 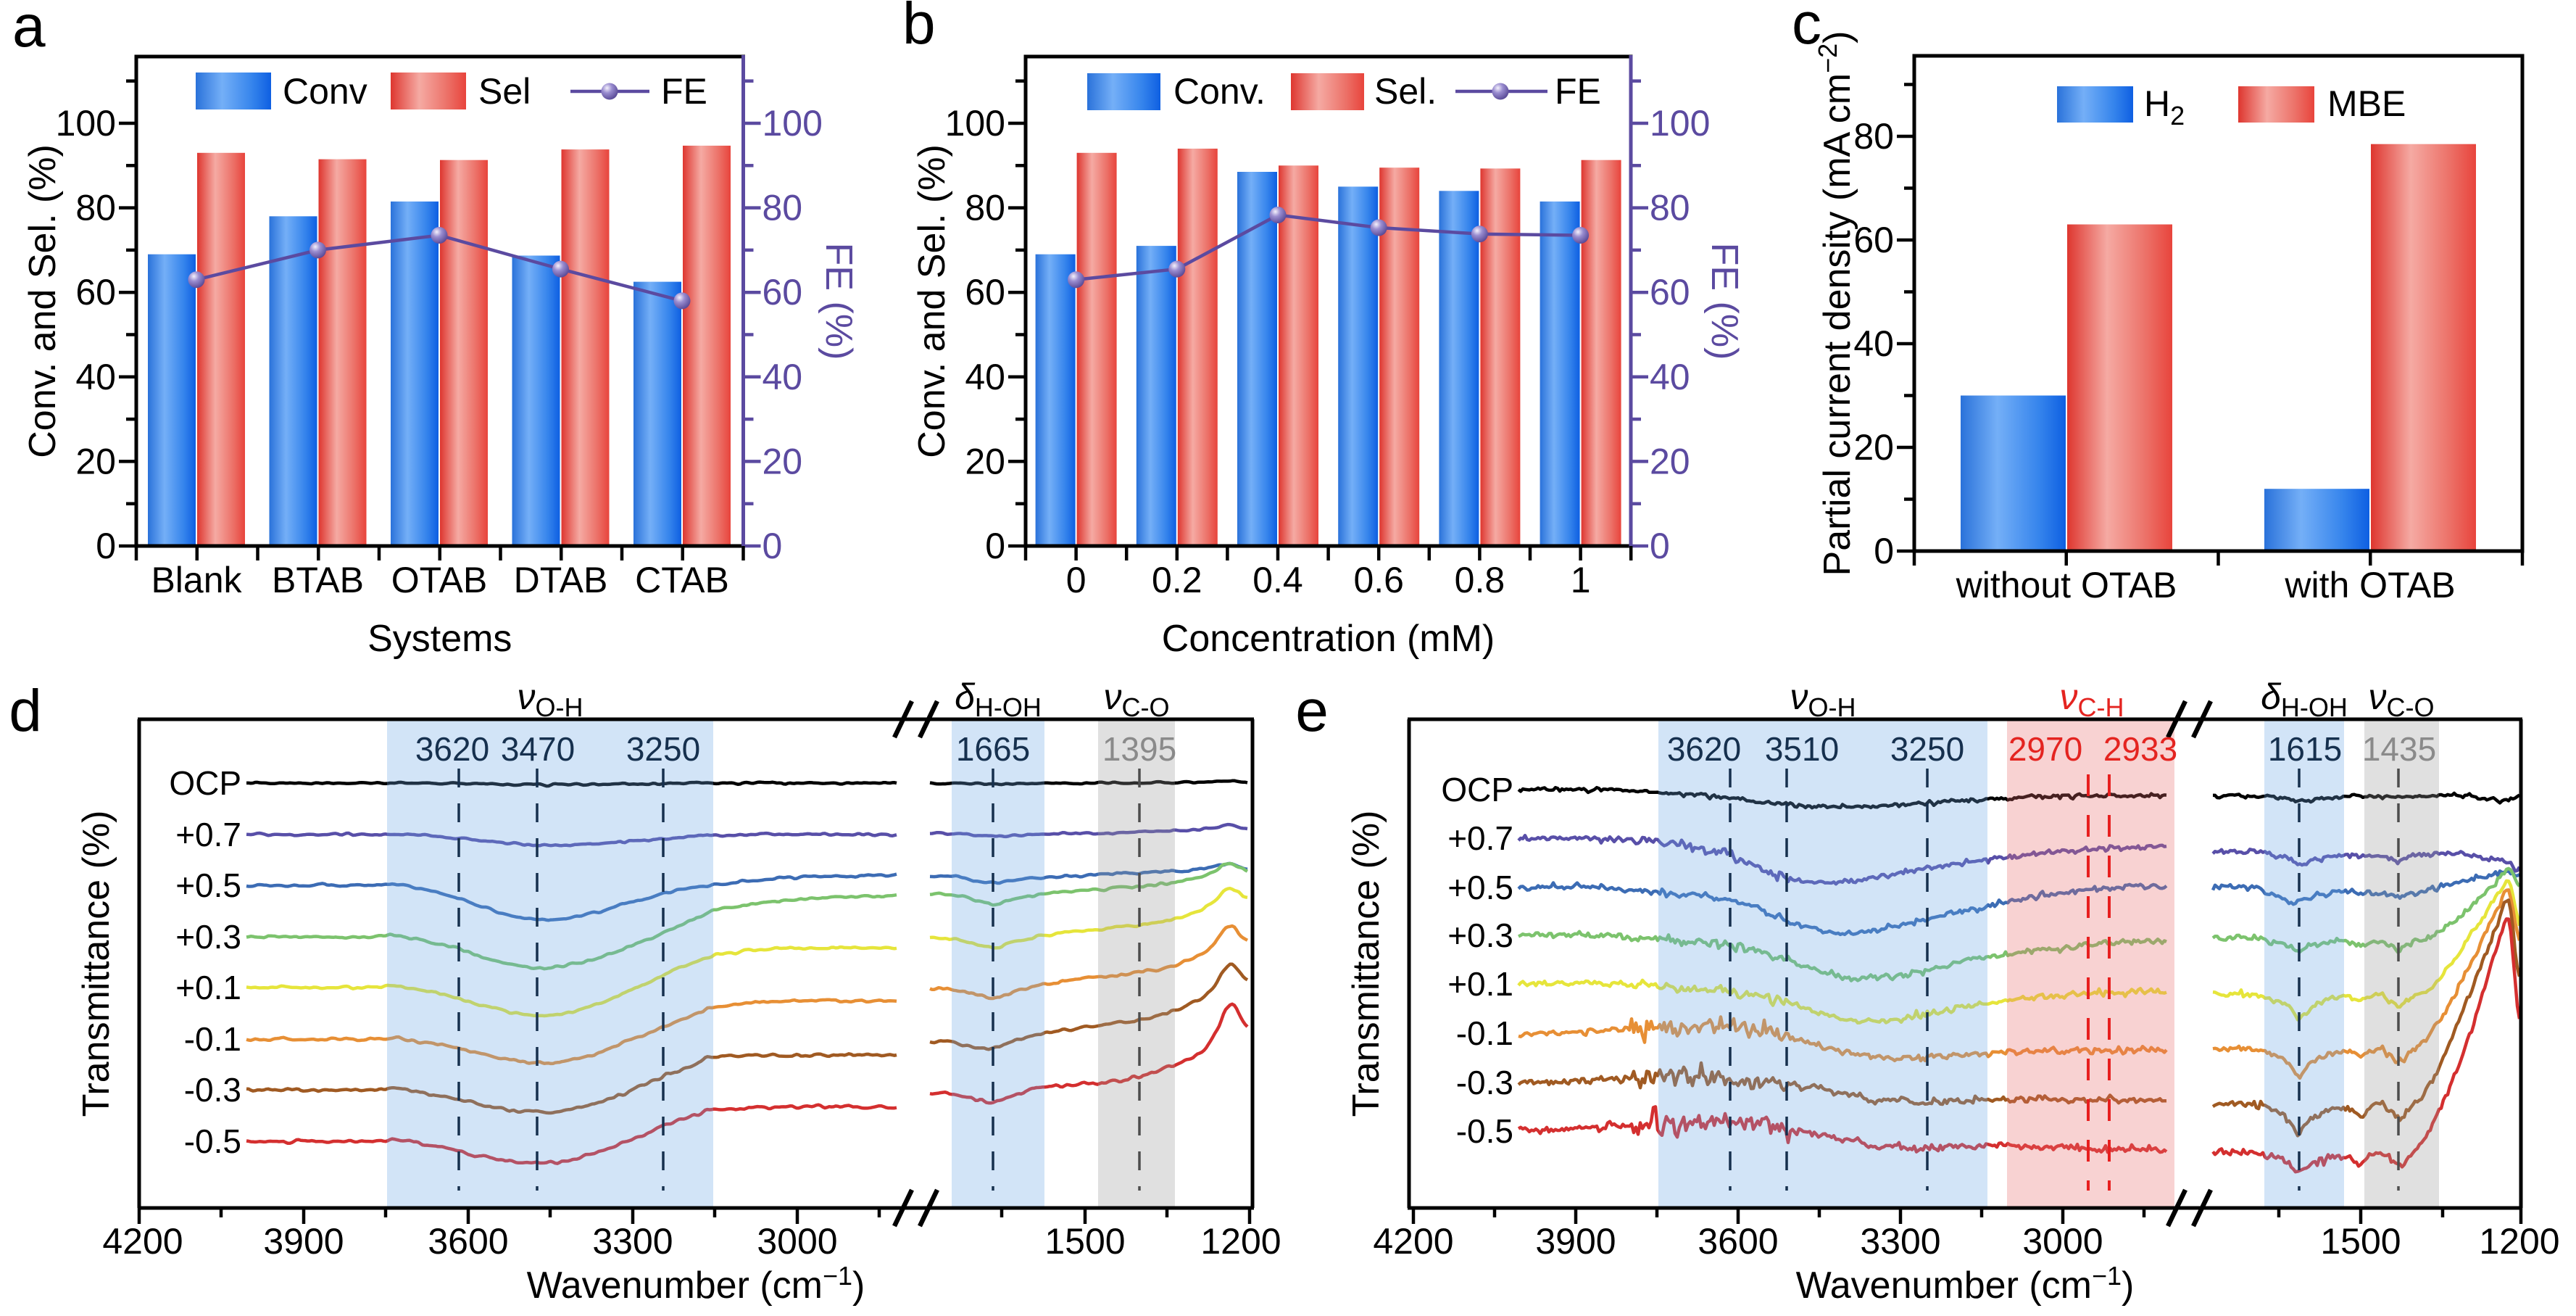 I want to click on svg-text: 0.8, so click(x=1480, y=580).